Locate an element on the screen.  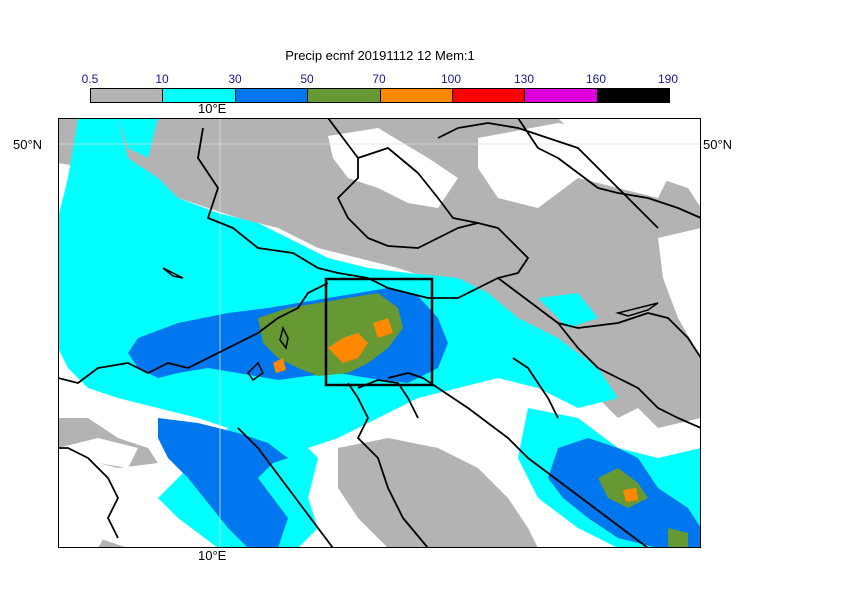
lakes is located at coordinates (410, 324).